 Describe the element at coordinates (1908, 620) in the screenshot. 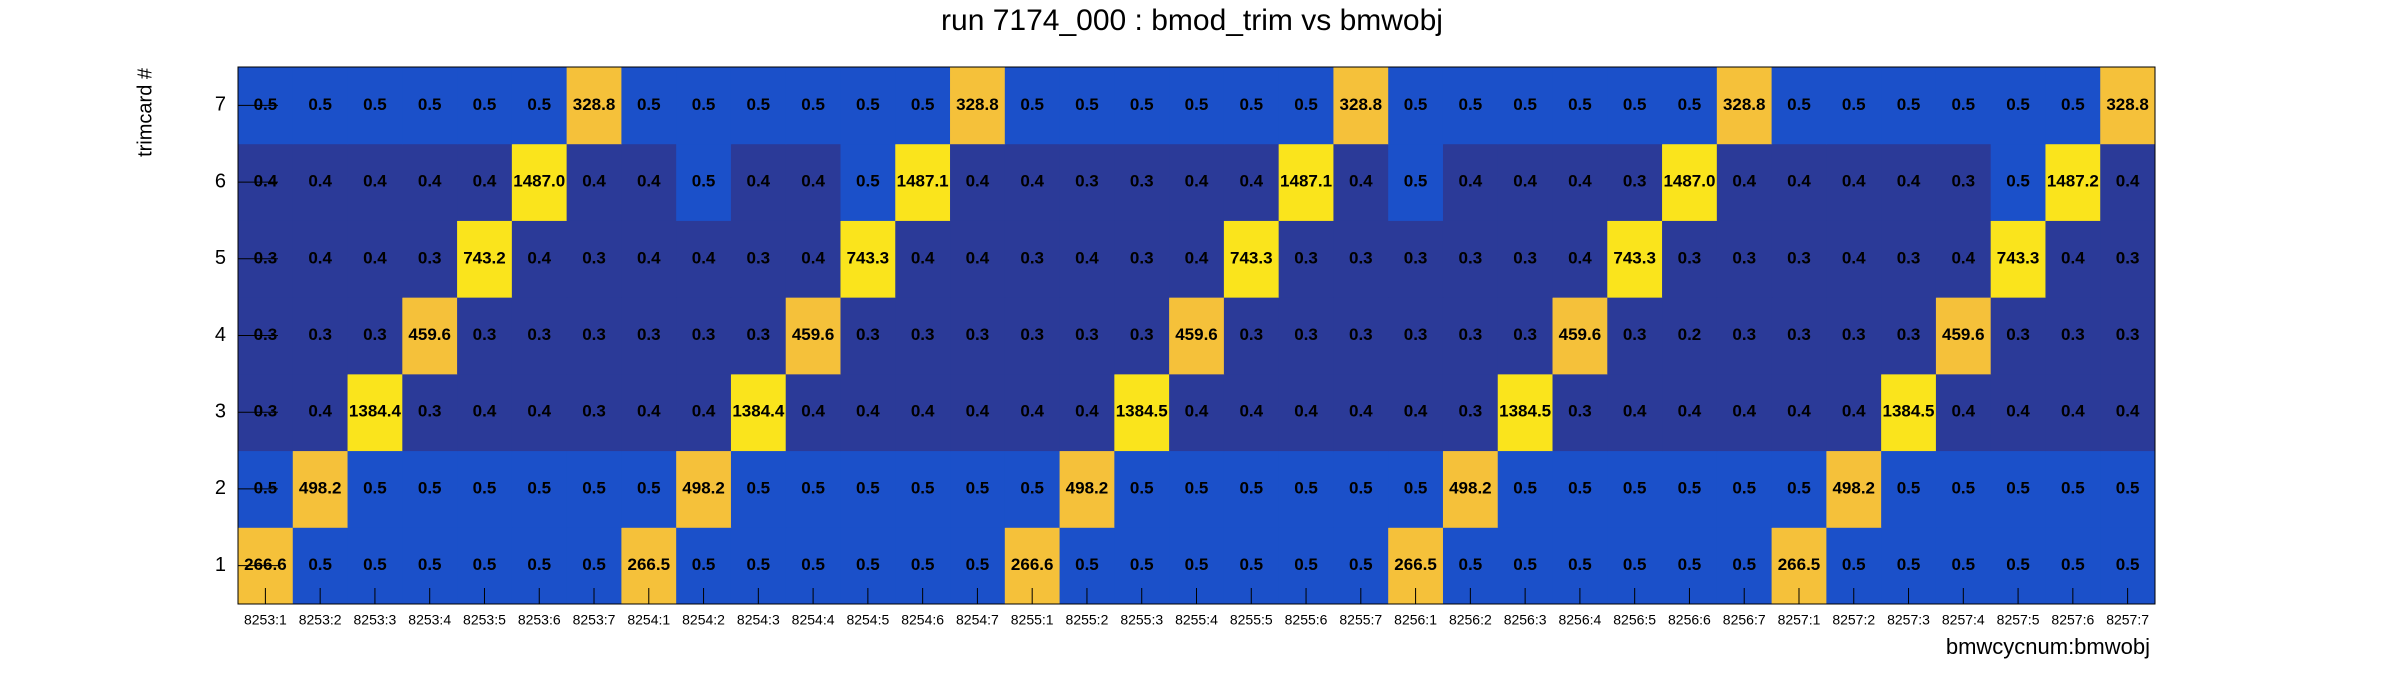

I see `x-tick-label: 8257:3` at that location.